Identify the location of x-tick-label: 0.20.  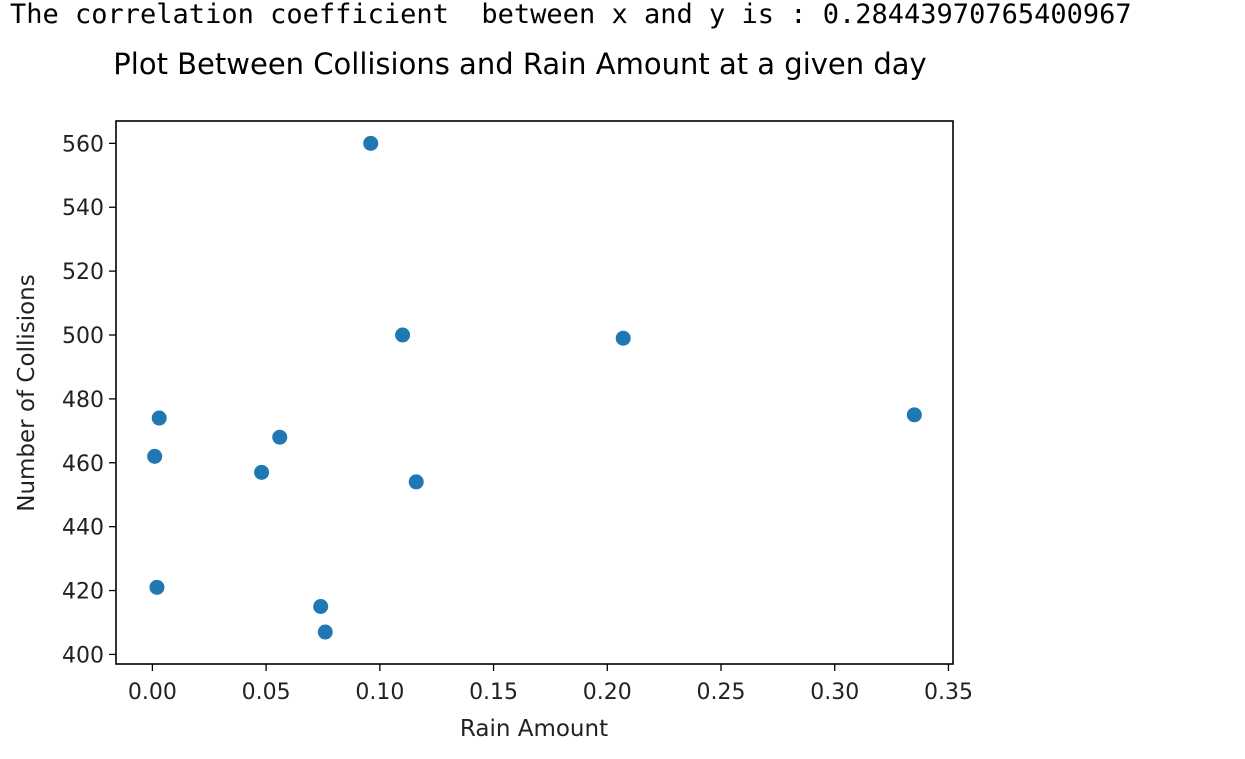
(607, 692).